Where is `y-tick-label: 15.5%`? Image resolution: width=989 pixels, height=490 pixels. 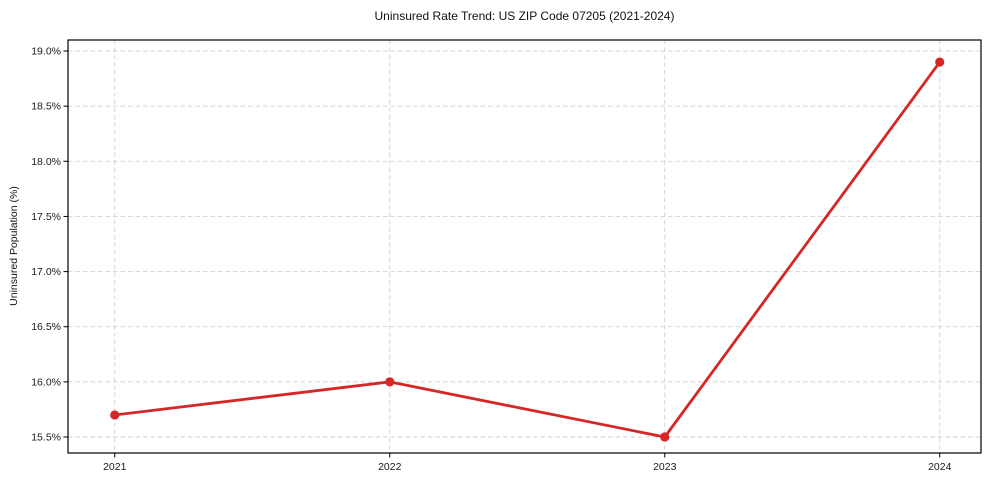 y-tick-label: 15.5% is located at coordinates (46, 438).